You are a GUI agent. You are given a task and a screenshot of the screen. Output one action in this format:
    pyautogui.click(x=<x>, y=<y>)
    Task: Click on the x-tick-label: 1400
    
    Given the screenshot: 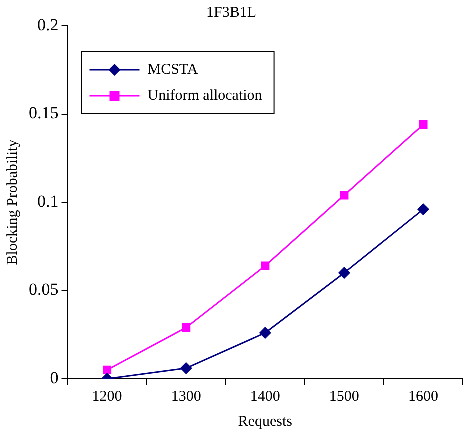 What is the action you would take?
    pyautogui.click(x=265, y=396)
    